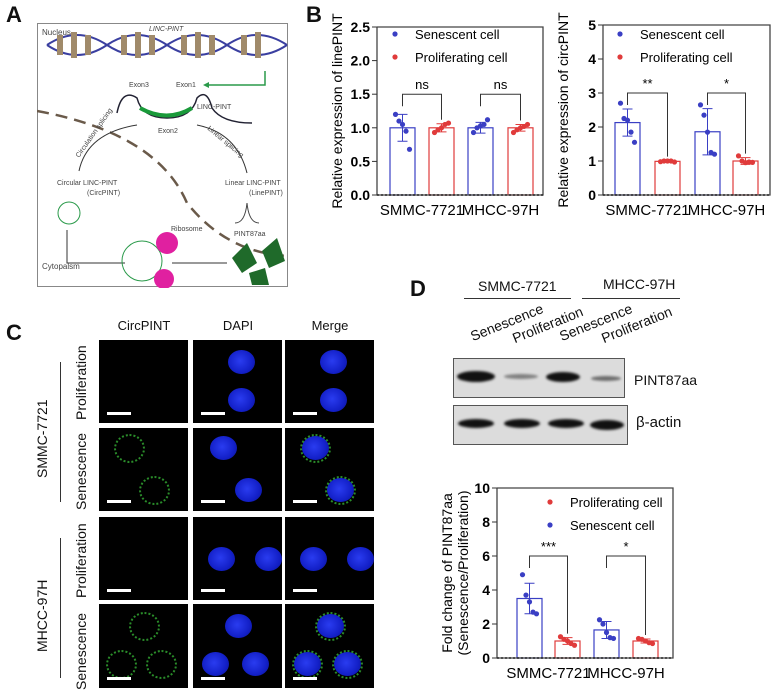 Image resolution: width=776 pixels, height=696 pixels. What do you see at coordinates (168, 131) in the screenshot?
I see `exon2-label: Exon2` at bounding box center [168, 131].